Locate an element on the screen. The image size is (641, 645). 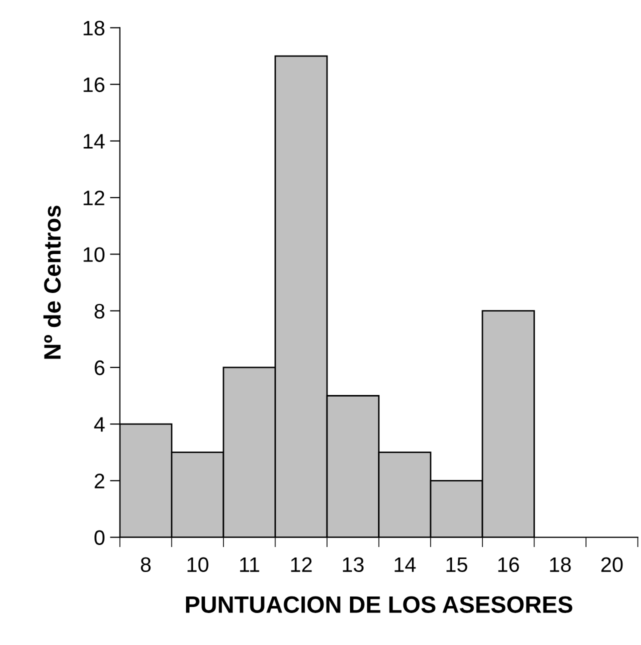
y-tick-label: 4 is located at coordinates (99, 424).